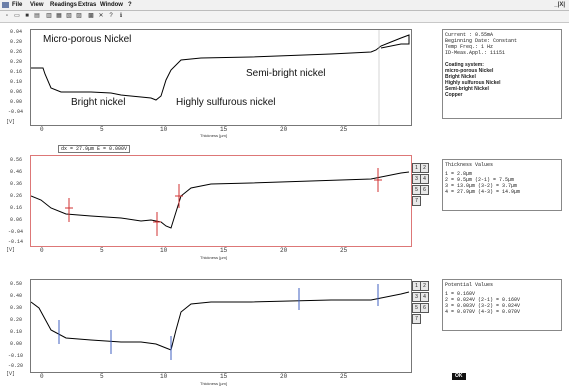 This screenshot has height=389, width=569. Describe the element at coordinates (101, 16) in the screenshot. I see `close-icon: ✕` at that location.